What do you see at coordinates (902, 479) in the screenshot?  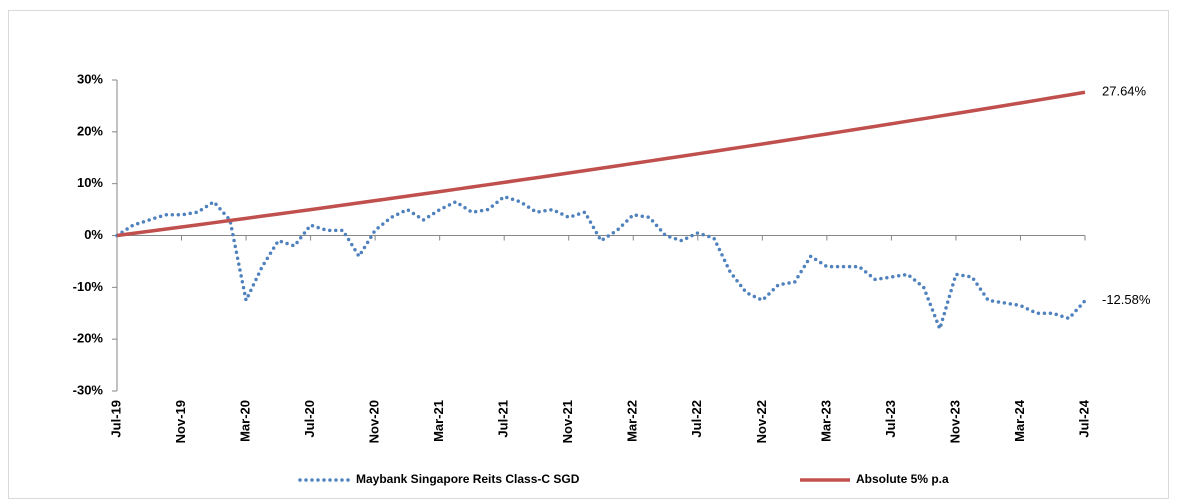 I see `legend-label: Absolute 5% p.a` at bounding box center [902, 479].